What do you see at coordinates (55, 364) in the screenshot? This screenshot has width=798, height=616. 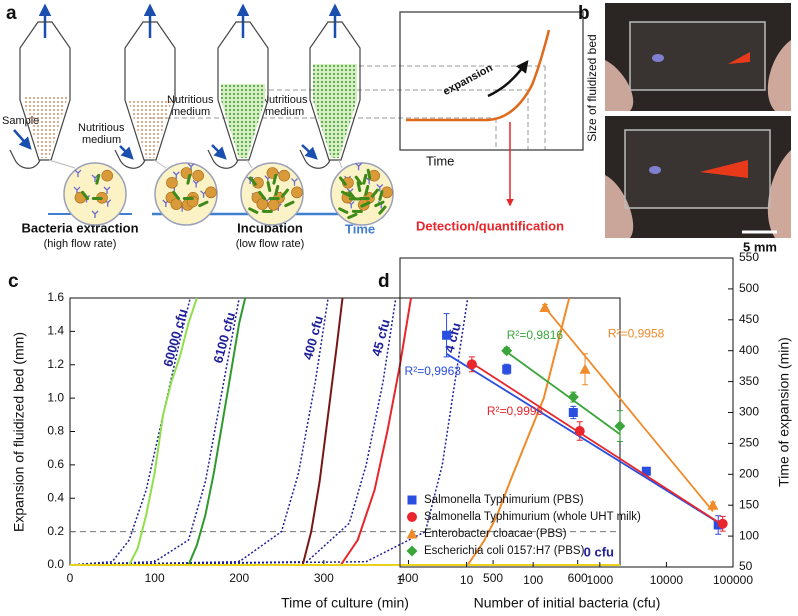 I see `y-tick-label: 1.2` at bounding box center [55, 364].